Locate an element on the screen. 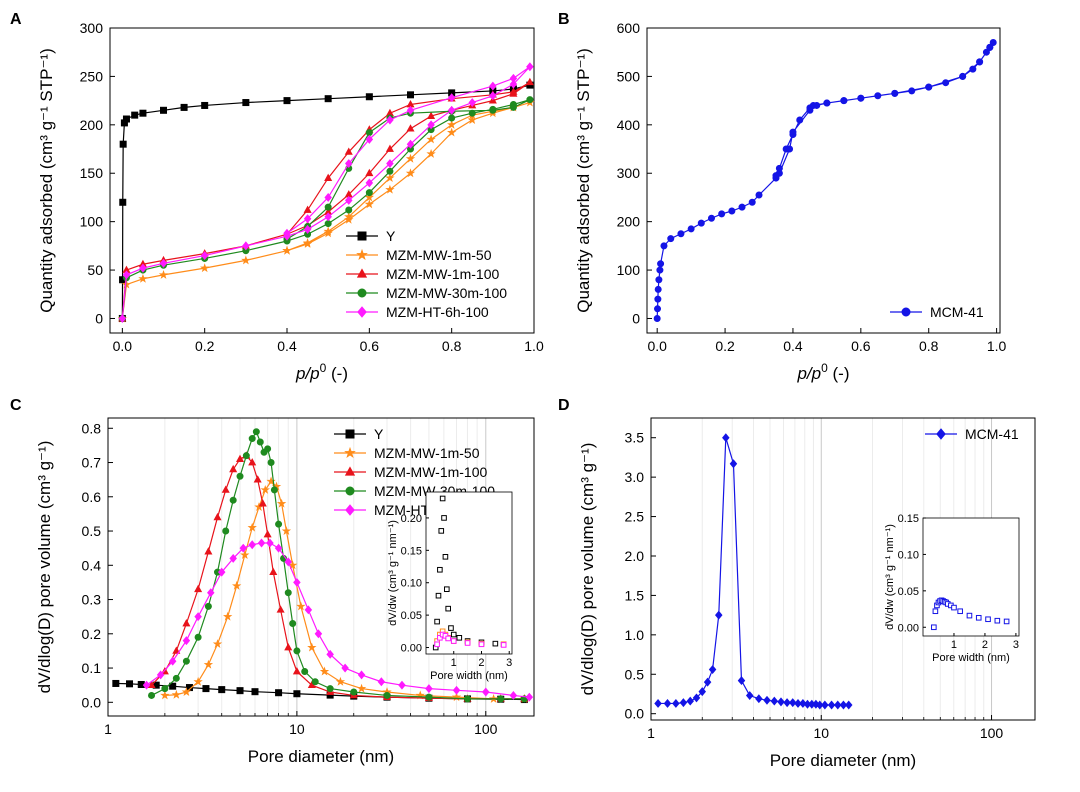 This screenshot has width=1080, height=792. x-tick-label: 0.2 is located at coordinates (205, 346).